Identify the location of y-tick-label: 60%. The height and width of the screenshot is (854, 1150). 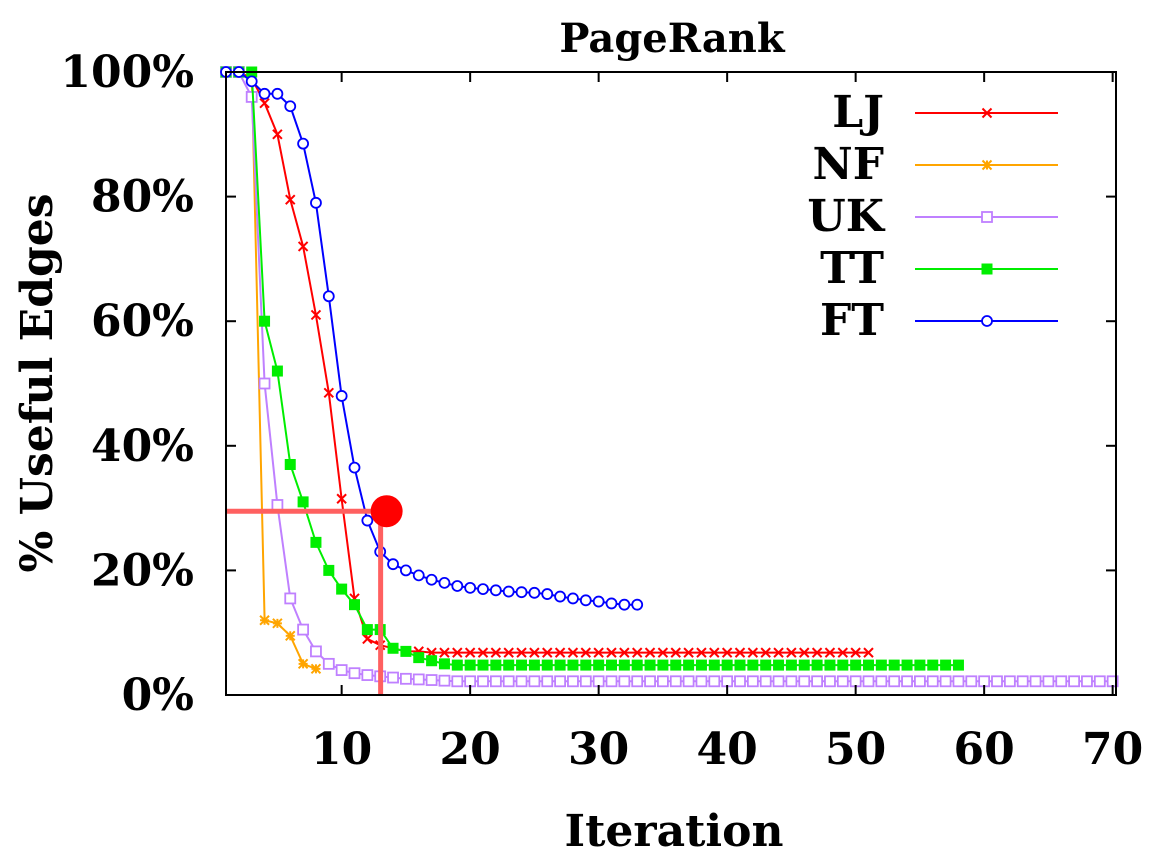
(142, 321).